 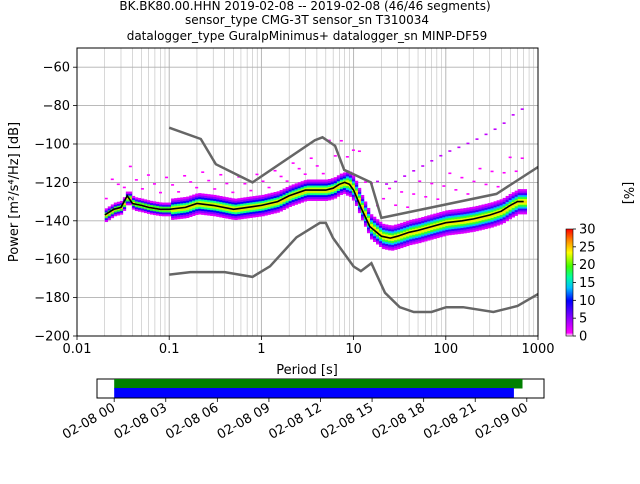 I want to click on timeline-tick-label: 02-08 00, so click(x=89, y=421).